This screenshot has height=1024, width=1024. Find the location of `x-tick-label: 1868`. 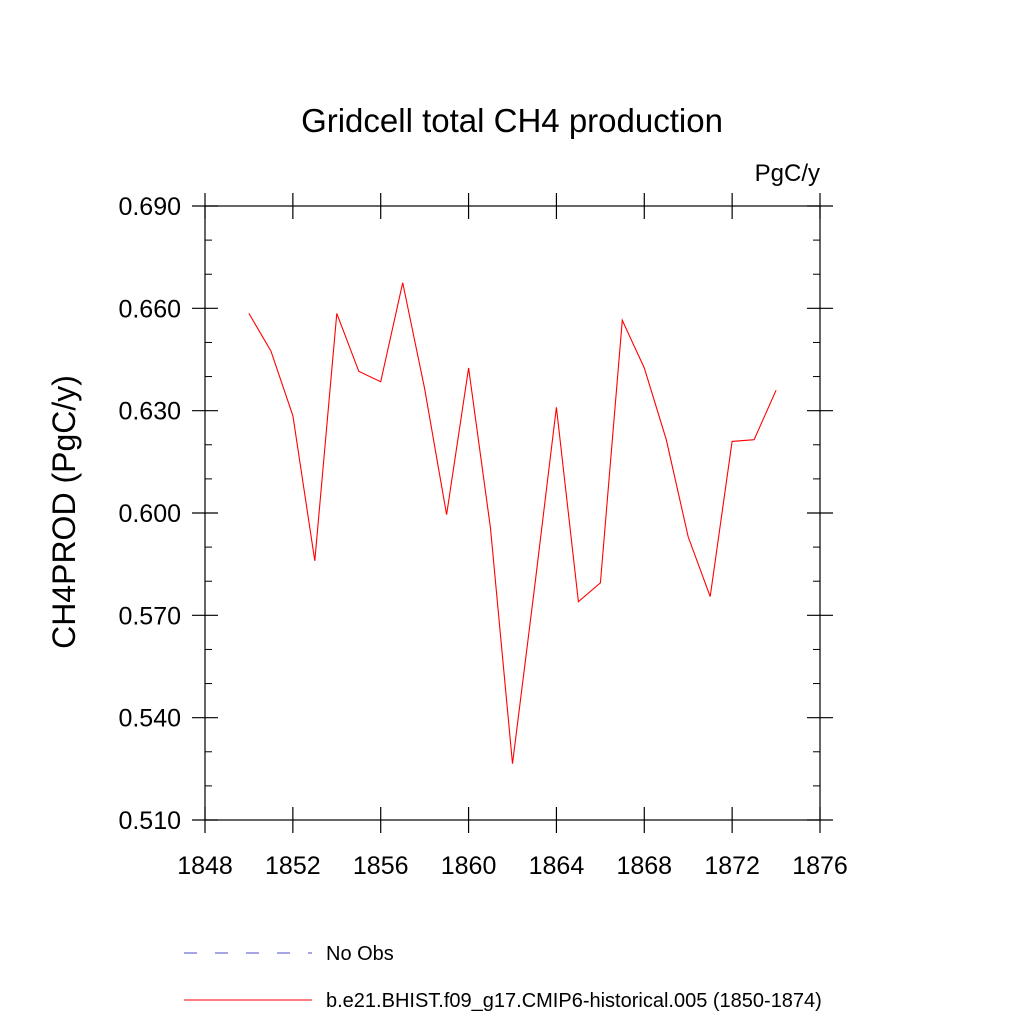

x-tick-label: 1868 is located at coordinates (644, 866).